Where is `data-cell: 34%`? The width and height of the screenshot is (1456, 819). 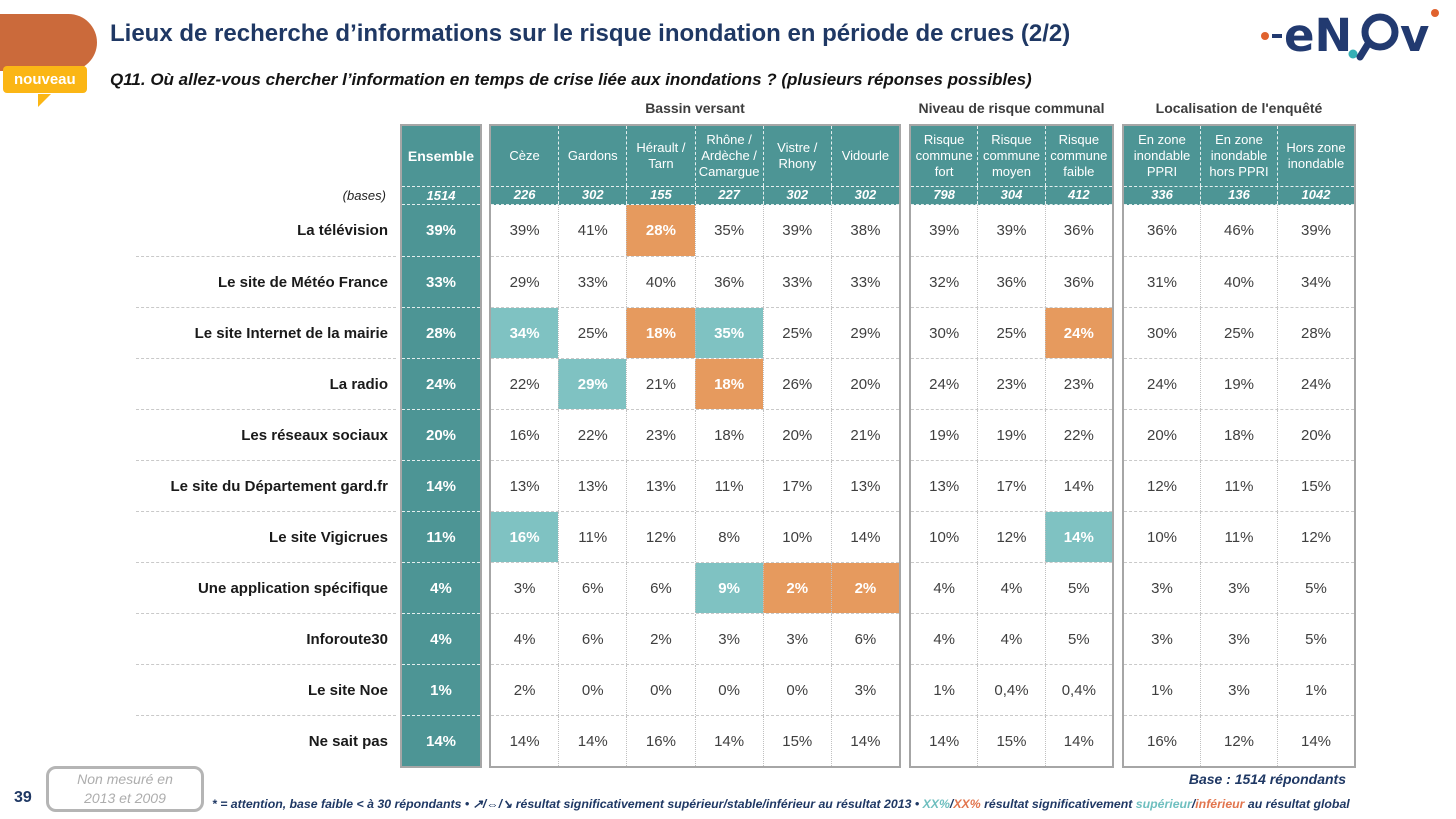 data-cell: 34% is located at coordinates (1315, 282).